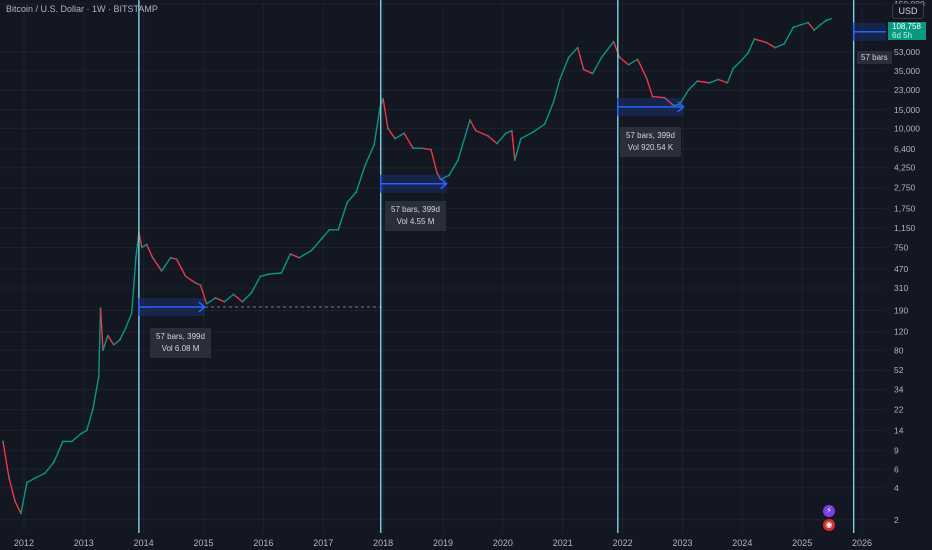 This screenshot has height=550, width=932. Describe the element at coordinates (899, 350) in the screenshot. I see `y-tick-label: 80` at that location.